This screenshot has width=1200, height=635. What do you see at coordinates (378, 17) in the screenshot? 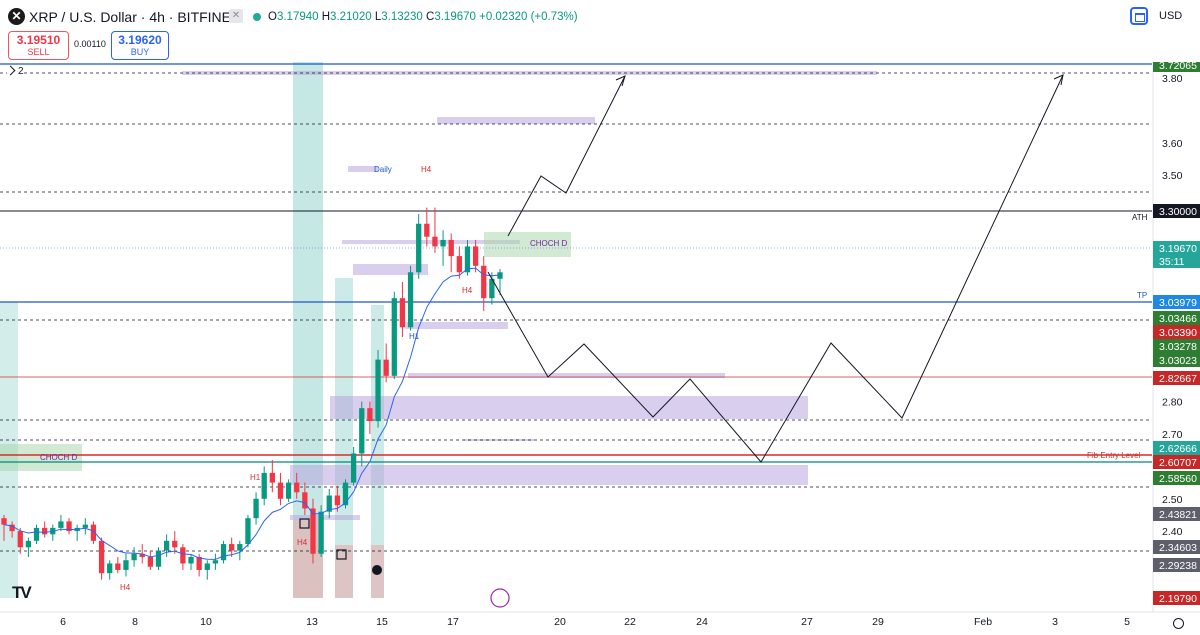
I see `low-label: L` at bounding box center [378, 17].